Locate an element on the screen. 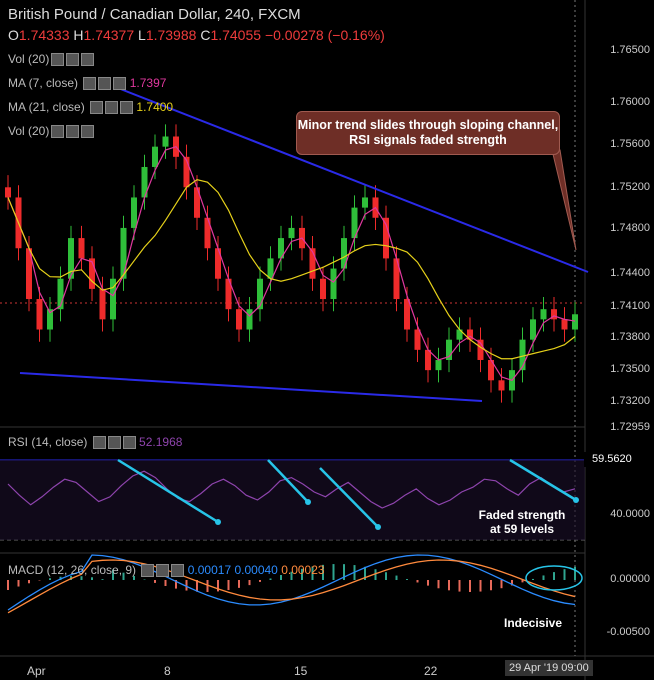 The width and height of the screenshot is (654, 680). vol2-label: Vol (20) is located at coordinates (29, 131).